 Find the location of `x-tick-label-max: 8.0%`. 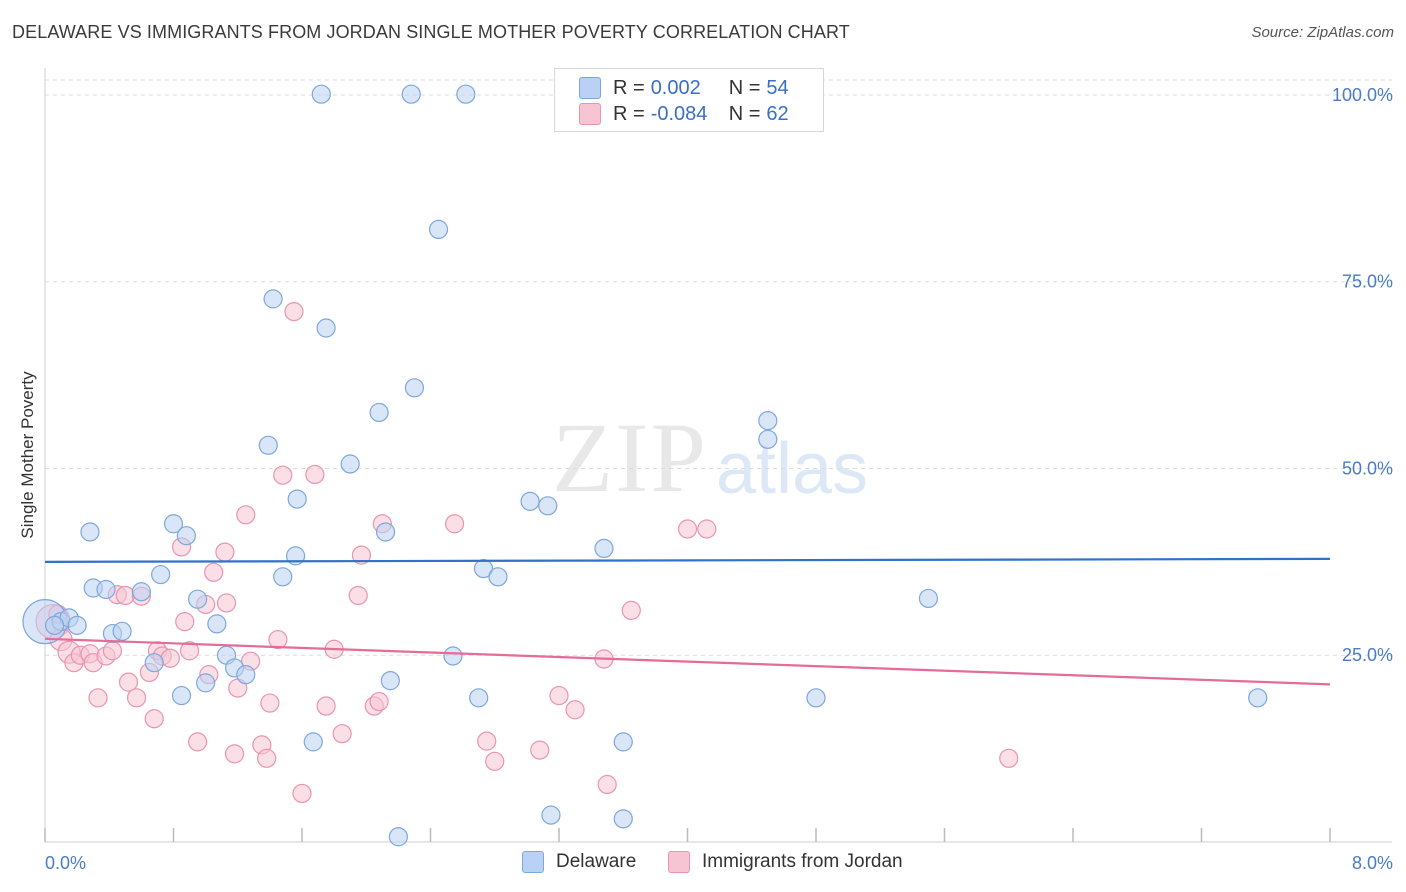

x-tick-label-max: 8.0% is located at coordinates (1372, 863).